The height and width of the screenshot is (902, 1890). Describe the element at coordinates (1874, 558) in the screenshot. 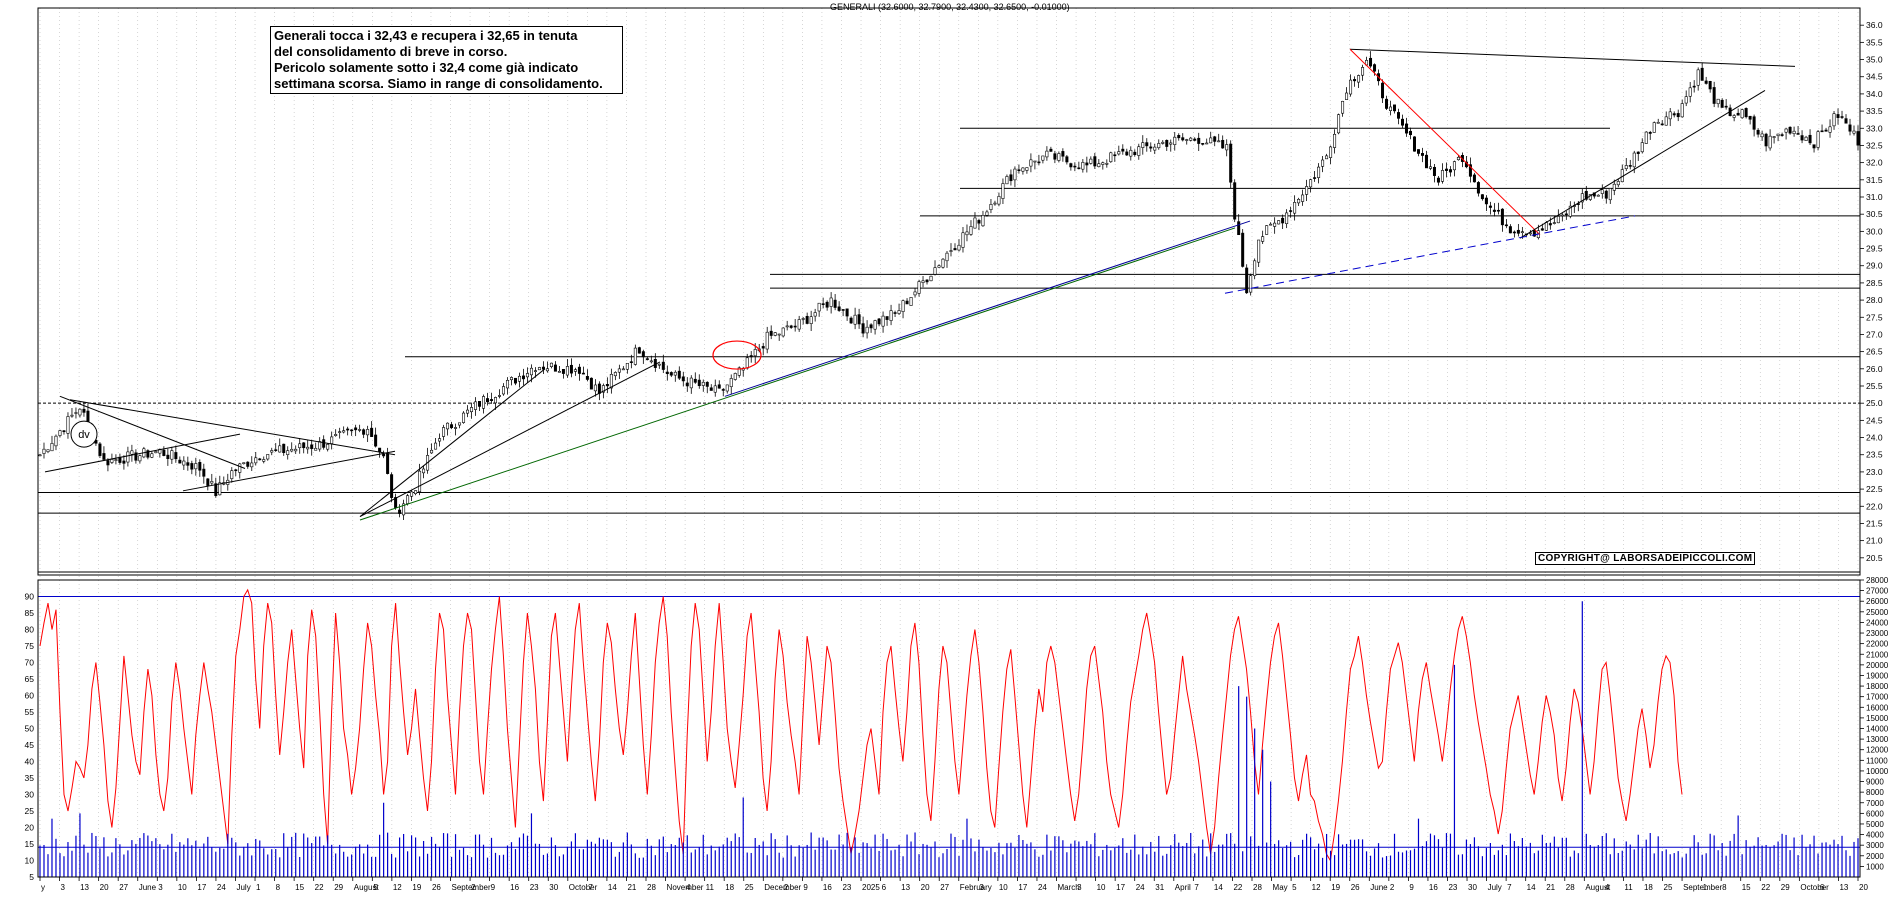

I see `price-y-tick-label: 20.5` at that location.